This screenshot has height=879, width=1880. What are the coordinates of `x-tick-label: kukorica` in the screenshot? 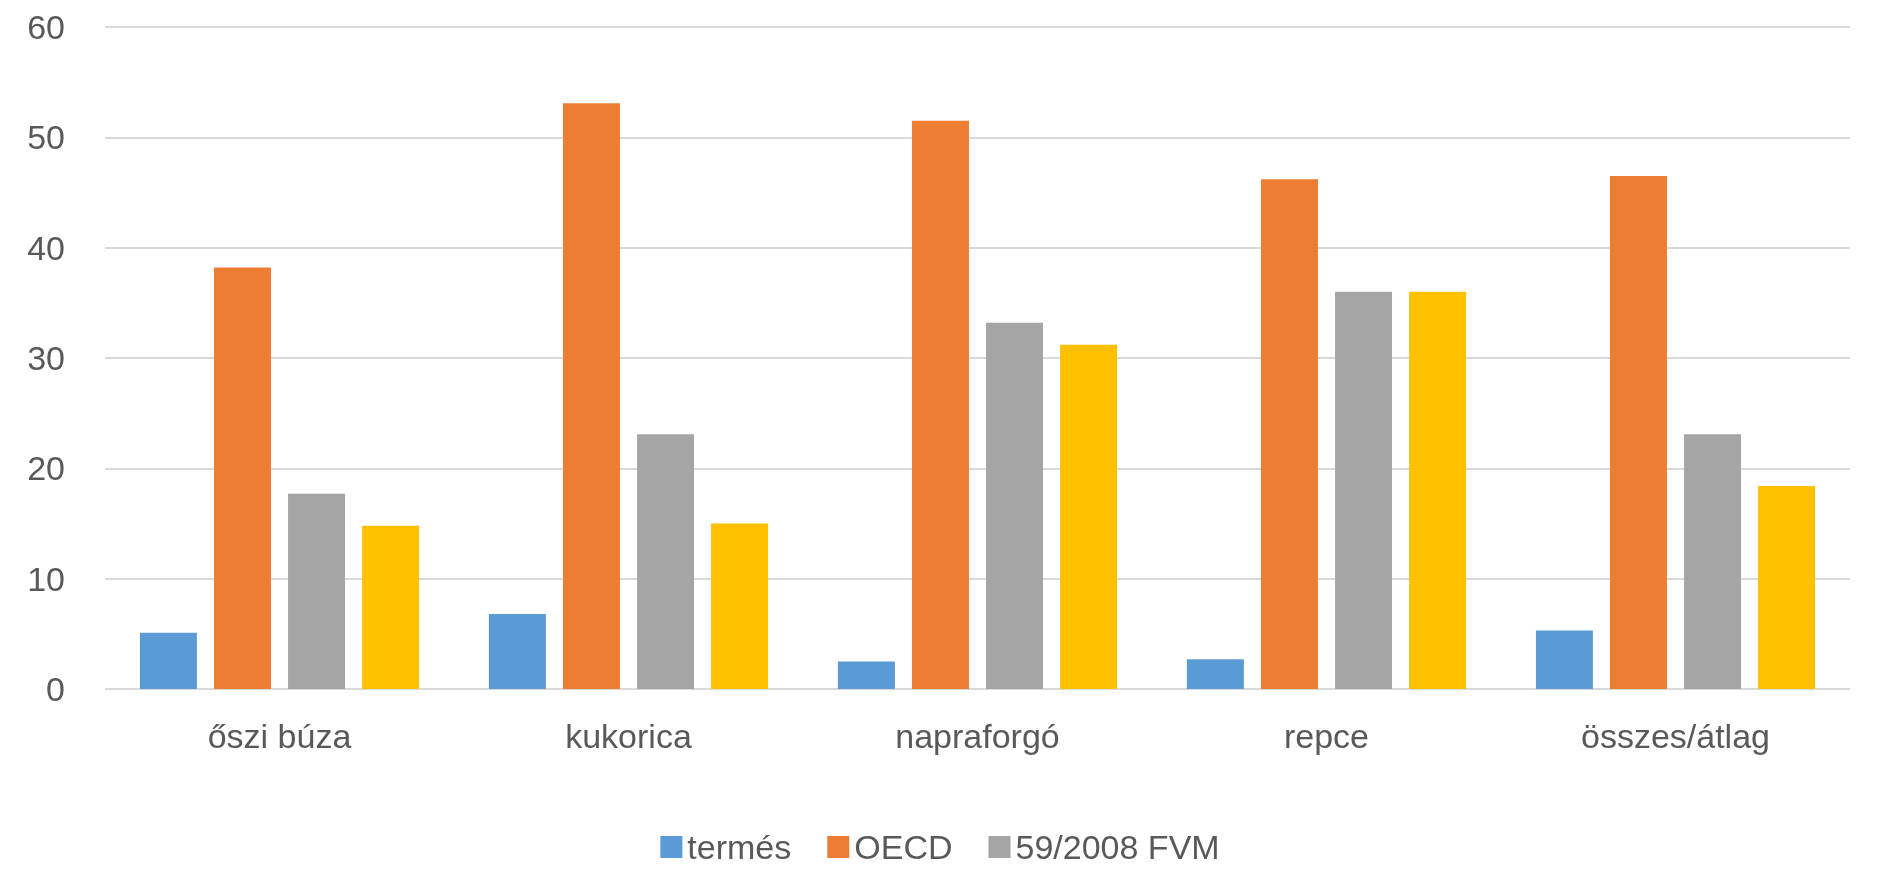 It's located at (628, 736).